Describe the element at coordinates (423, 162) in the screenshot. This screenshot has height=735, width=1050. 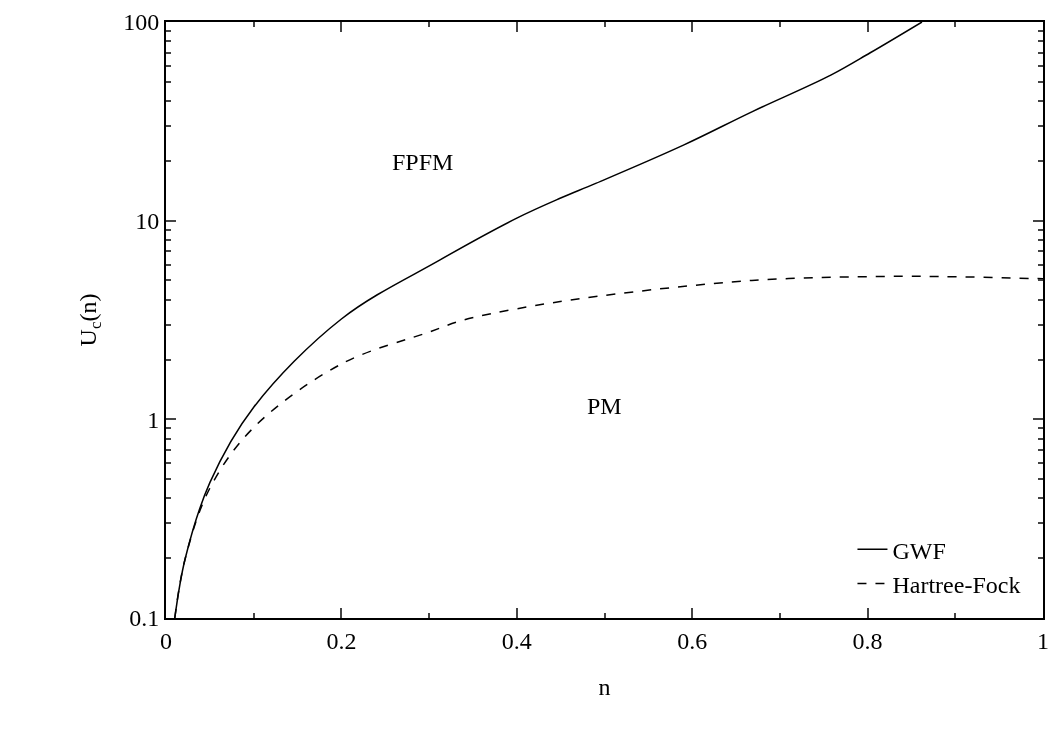
I see `annotation: FPFM` at that location.